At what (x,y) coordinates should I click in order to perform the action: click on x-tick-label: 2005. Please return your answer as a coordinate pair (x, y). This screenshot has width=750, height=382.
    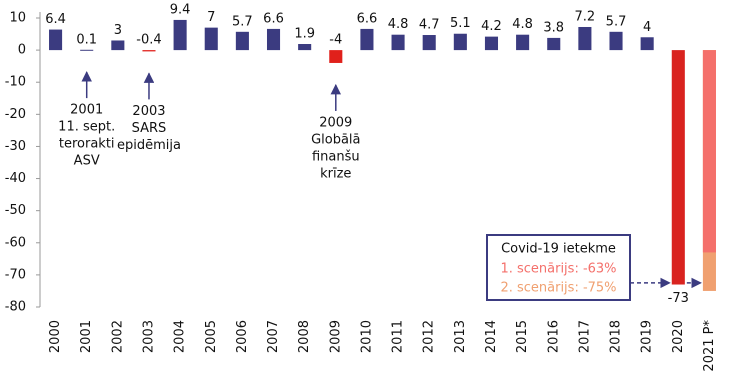
    Looking at the image, I should click on (211, 336).